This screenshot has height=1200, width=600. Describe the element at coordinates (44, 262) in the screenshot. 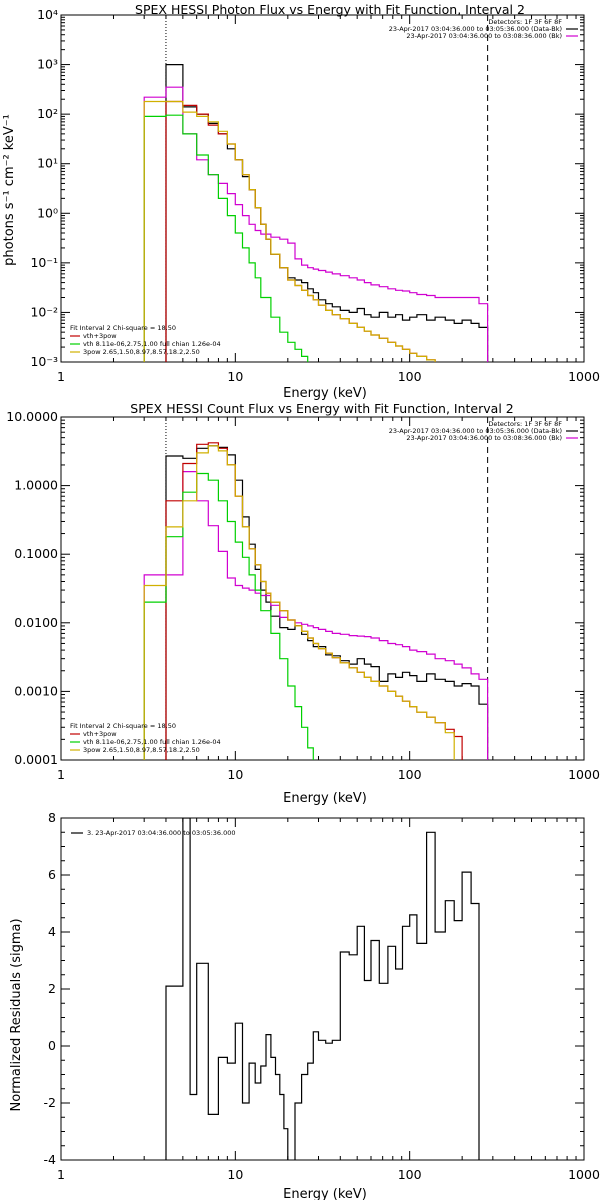

I see `y-tick-label: 10⁻¹` at that location.